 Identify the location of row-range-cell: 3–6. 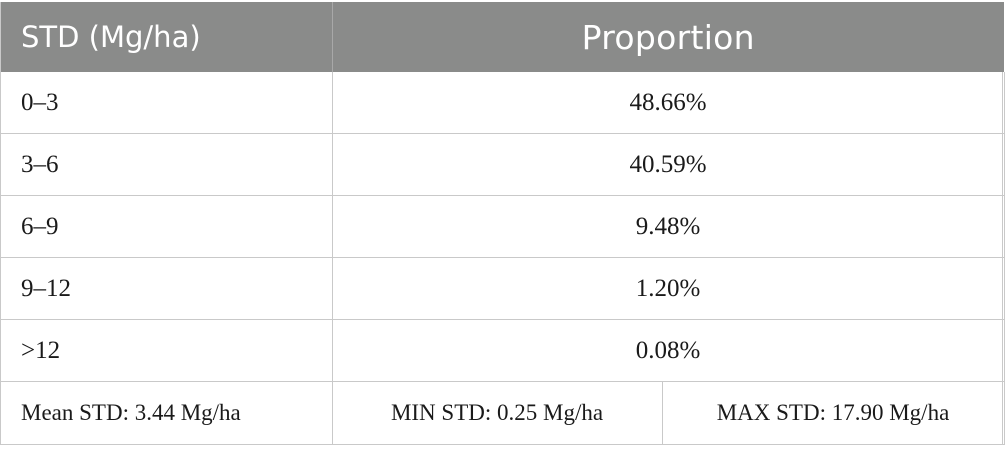
(167, 164).